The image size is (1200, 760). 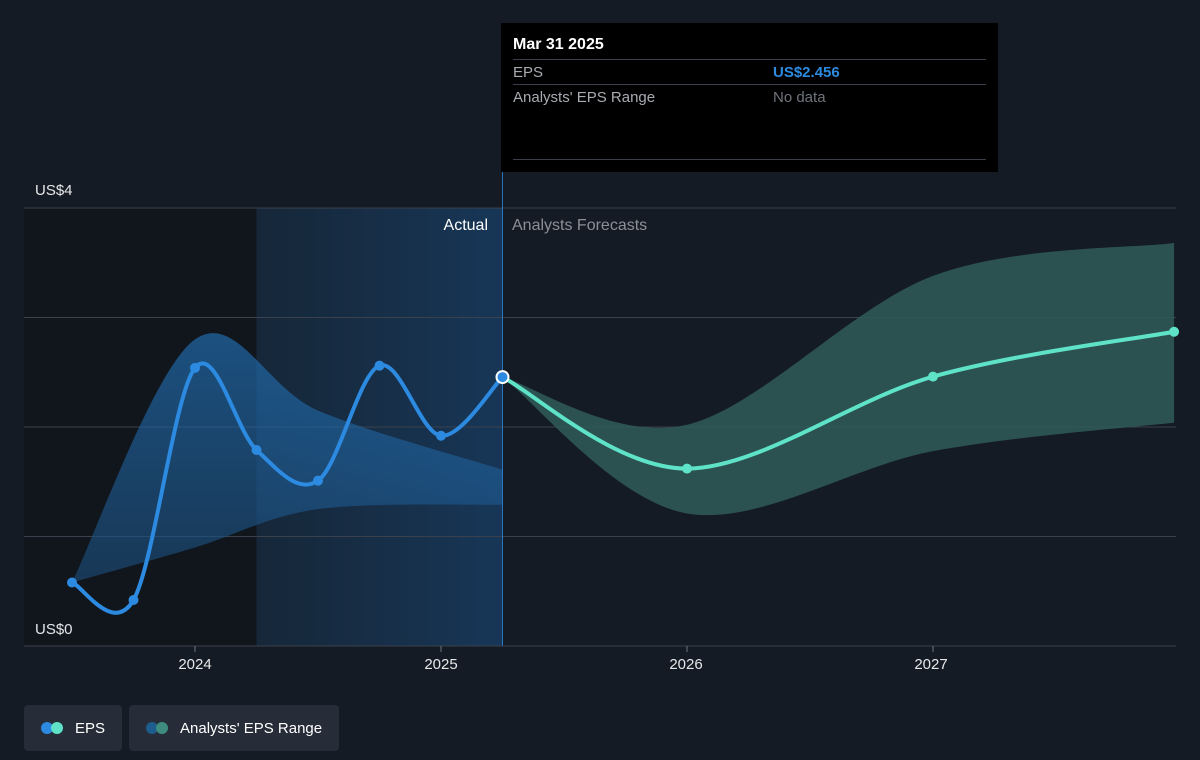 I want to click on tooltip-row-range: Analysts' EPS Range No data, so click(x=749, y=97).